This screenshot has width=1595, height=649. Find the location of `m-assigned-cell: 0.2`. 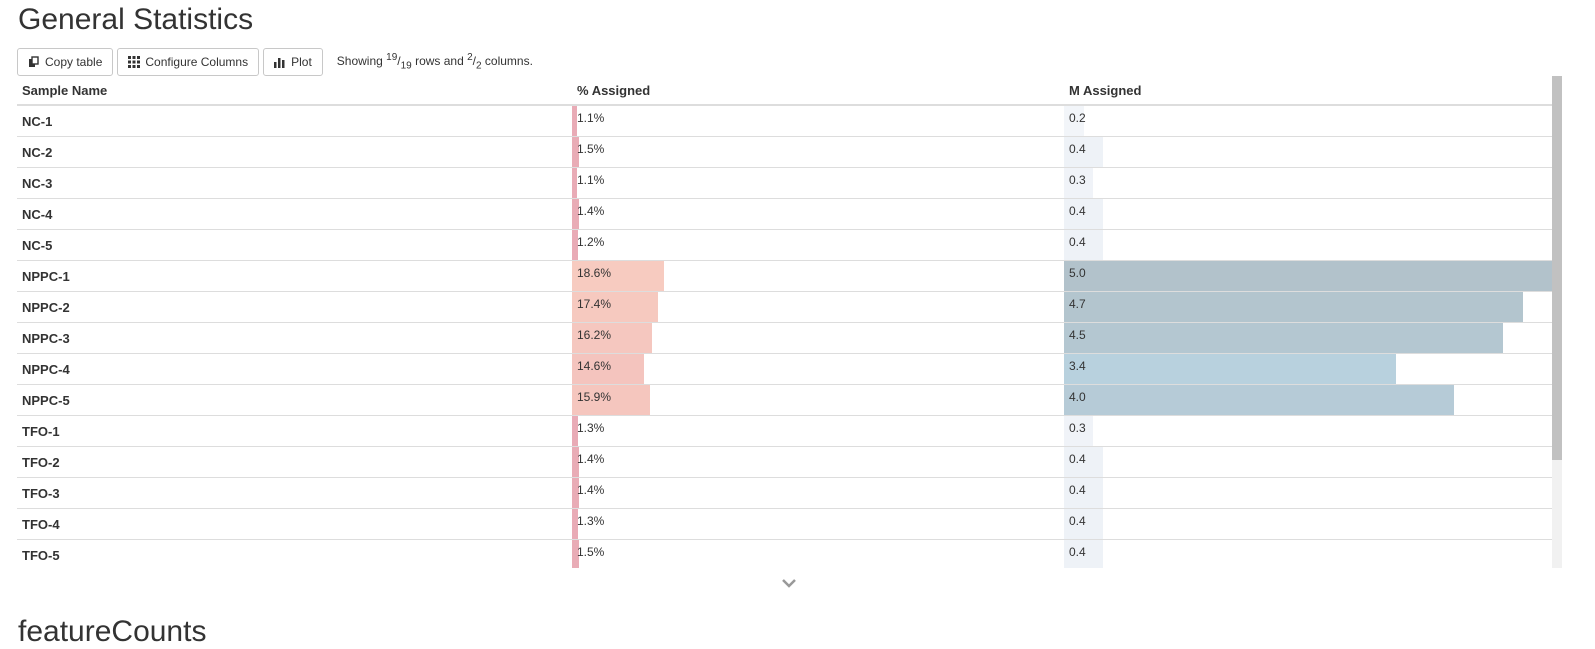

m-assigned-cell: 0.2 is located at coordinates (1308, 120).